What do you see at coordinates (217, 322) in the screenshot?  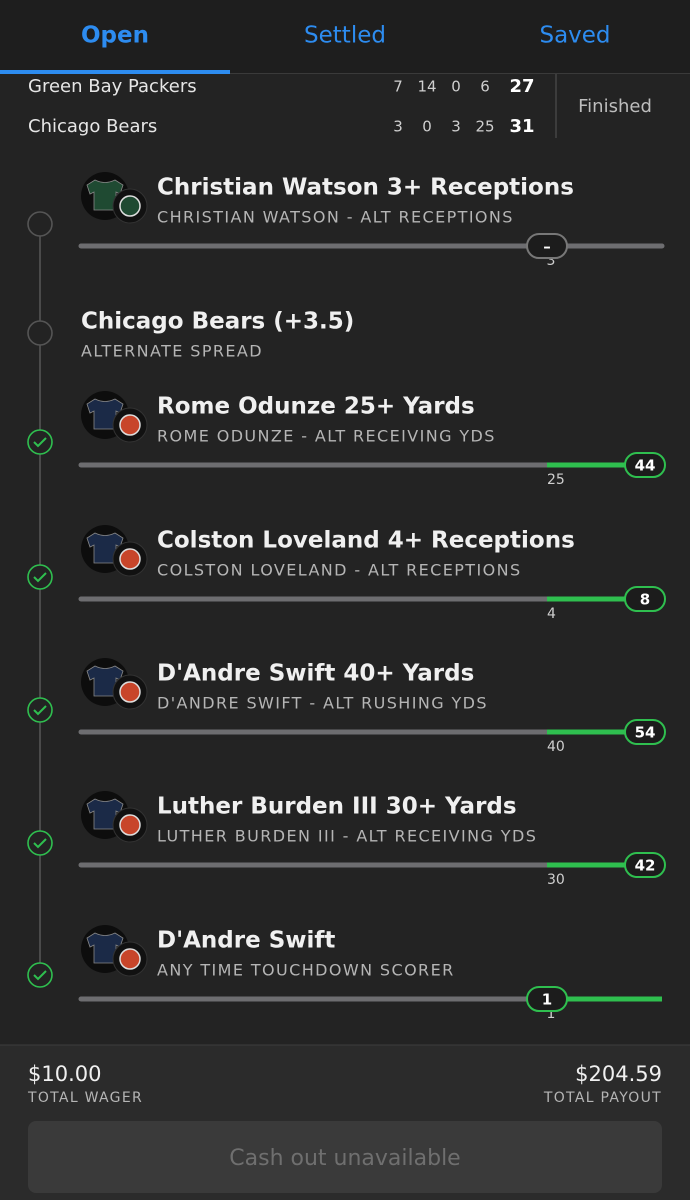 I see `leg-title: Chicago Bears (+3.5)` at bounding box center [217, 322].